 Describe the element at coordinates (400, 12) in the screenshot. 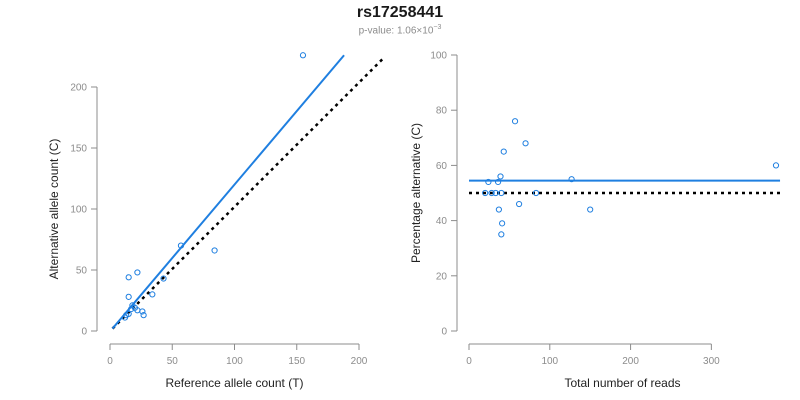

I see `chart-title: rs17258441` at that location.